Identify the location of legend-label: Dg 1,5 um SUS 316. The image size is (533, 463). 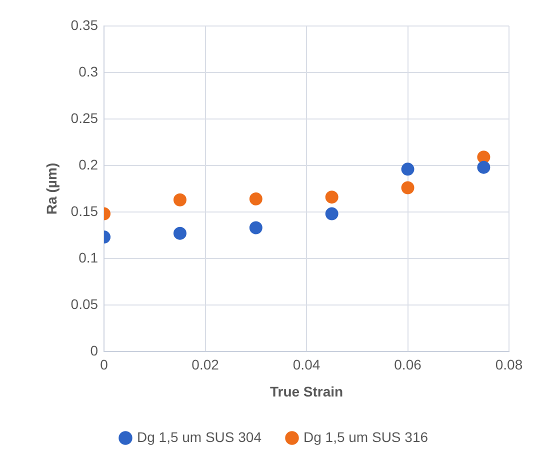
(366, 436).